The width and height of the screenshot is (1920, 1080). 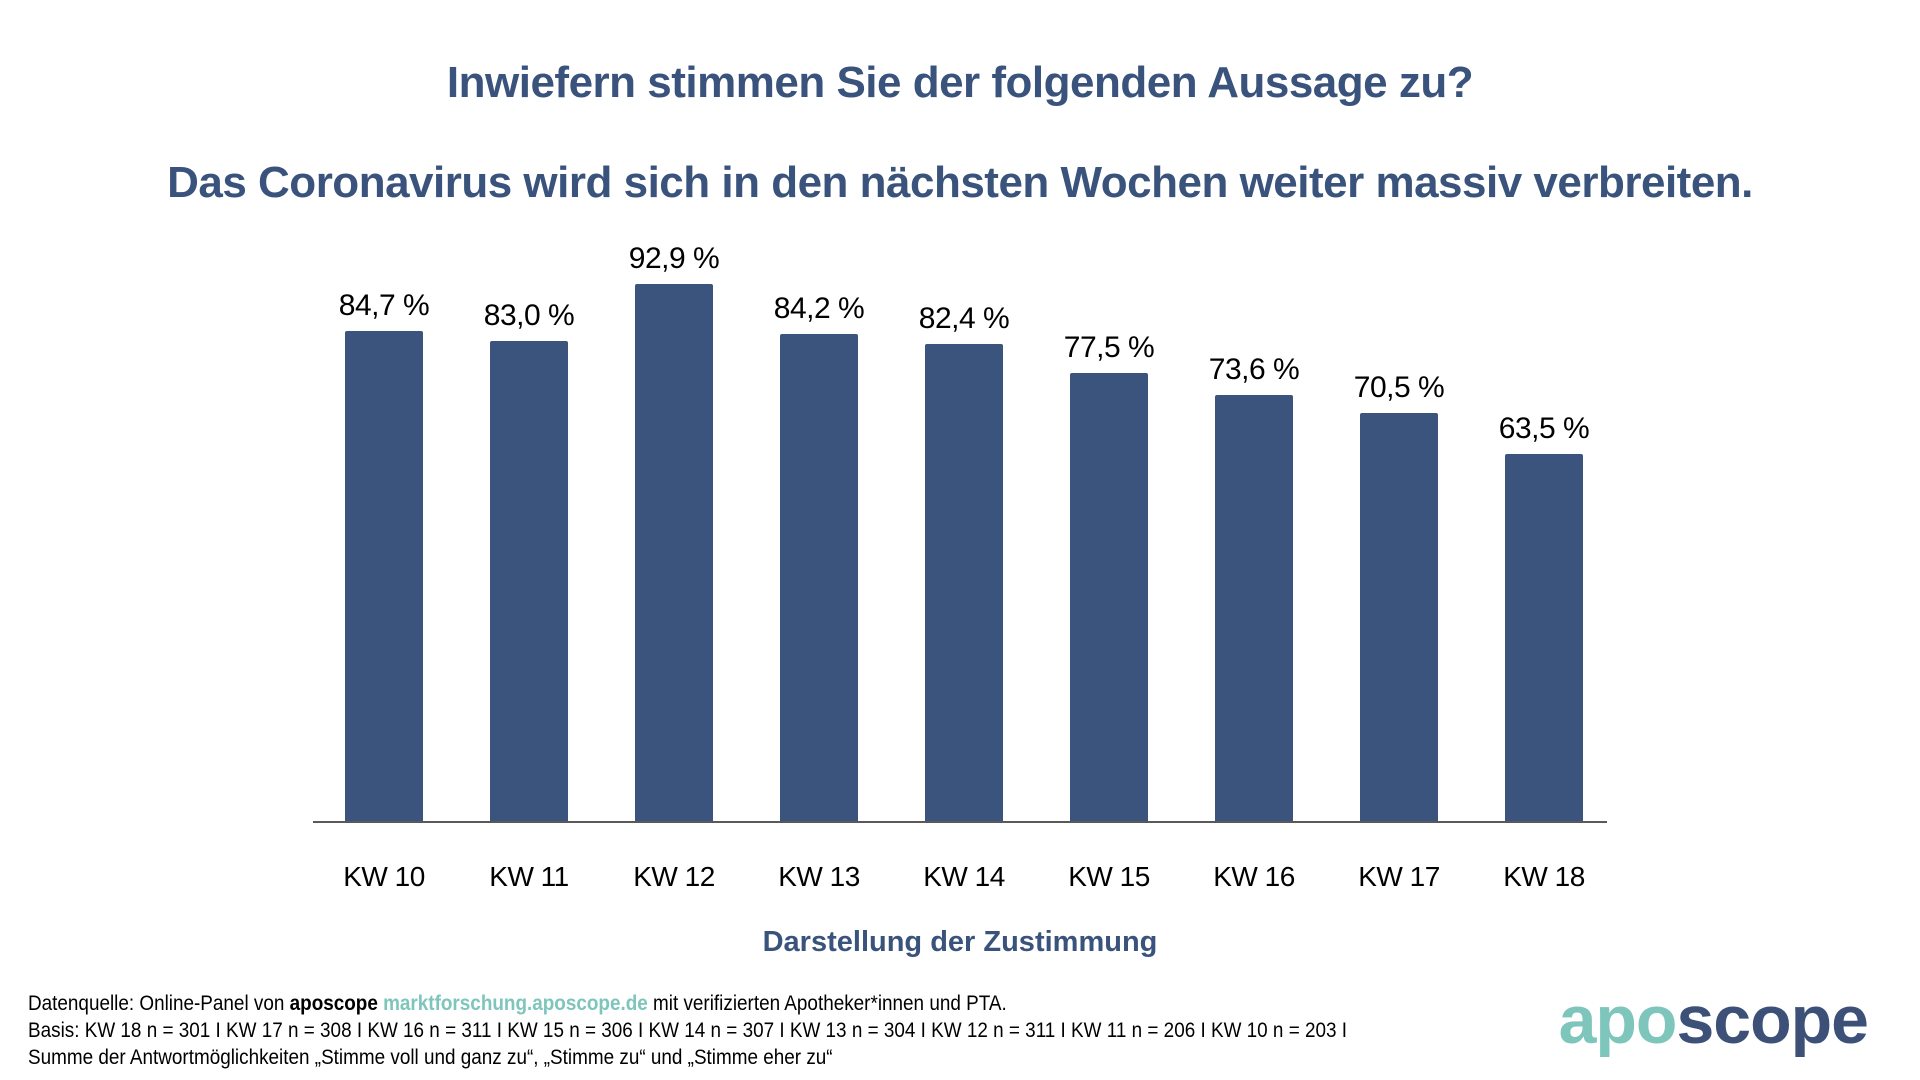 I want to click on bar-value-label: 92,9 %, so click(x=674, y=258).